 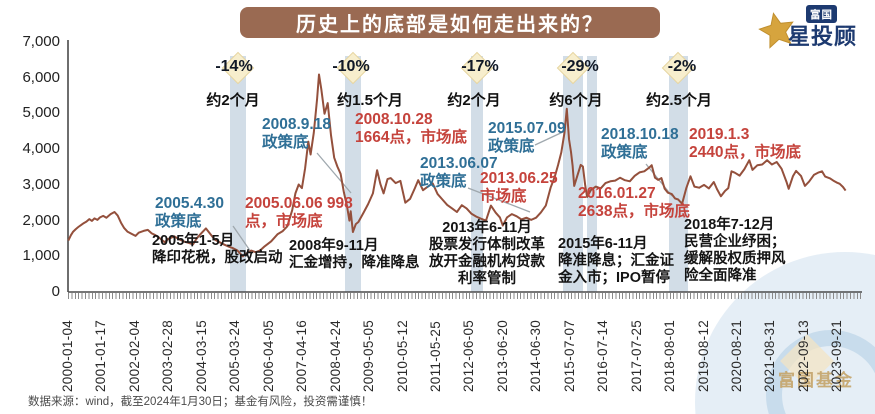 What do you see at coordinates (200, 402) in the screenshot?
I see `source-note: 数据来源：wind，截至2024年1月30日；基金有风险，投资需谨慎！` at bounding box center [200, 402].